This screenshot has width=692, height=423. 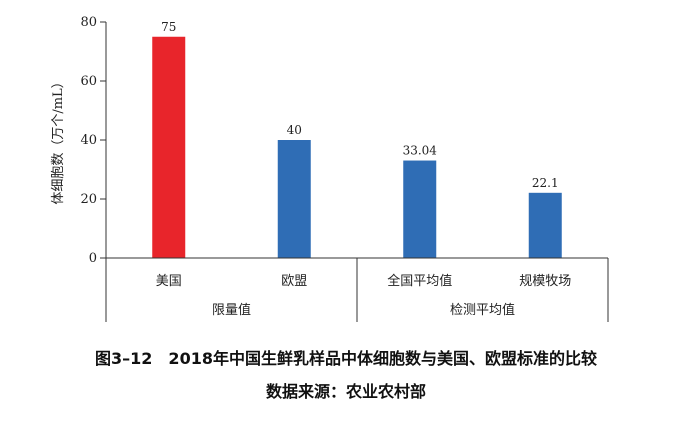 What do you see at coordinates (58, 139) in the screenshot?
I see `y-axis-label: 体细胞数（万个/mL）` at bounding box center [58, 139].